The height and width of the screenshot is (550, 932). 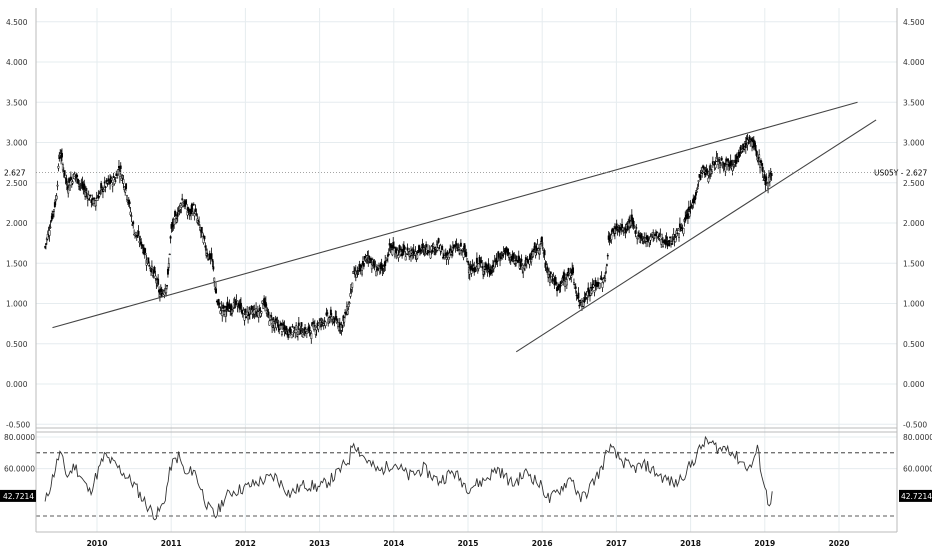 What do you see at coordinates (914, 223) in the screenshot?
I see `y-tick-label-right: 2.000` at bounding box center [914, 223].